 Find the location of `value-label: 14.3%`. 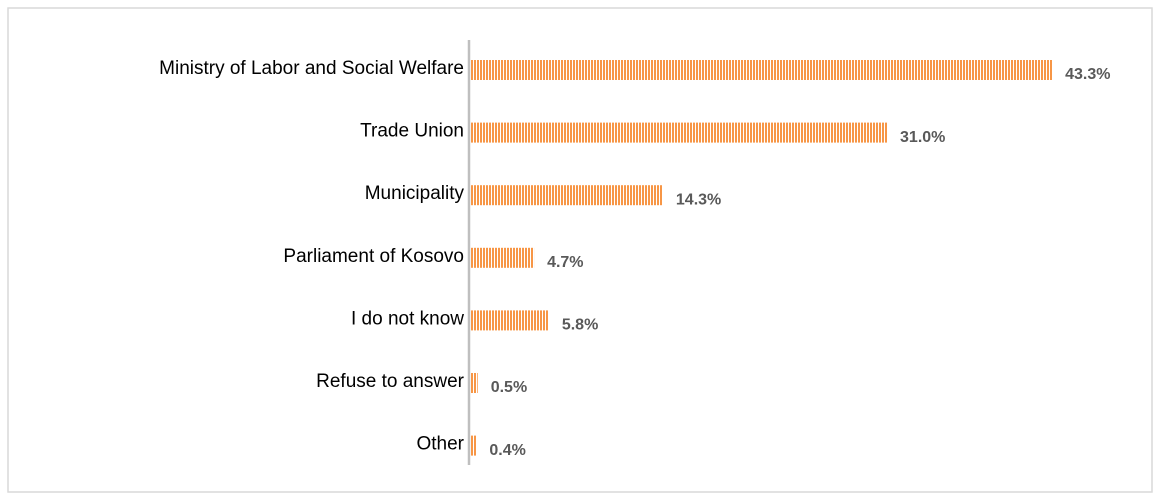

value-label: 14.3% is located at coordinates (698, 199).